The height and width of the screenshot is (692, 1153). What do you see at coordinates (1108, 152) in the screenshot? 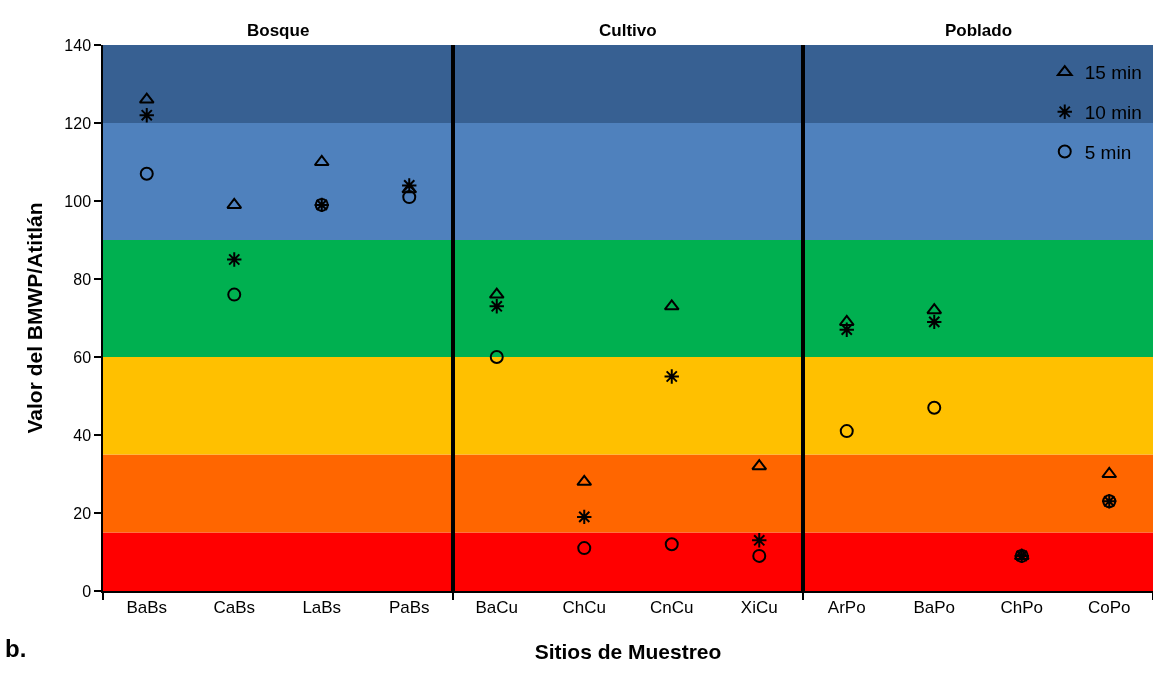
I see `legend-label: 5 min` at bounding box center [1108, 152].